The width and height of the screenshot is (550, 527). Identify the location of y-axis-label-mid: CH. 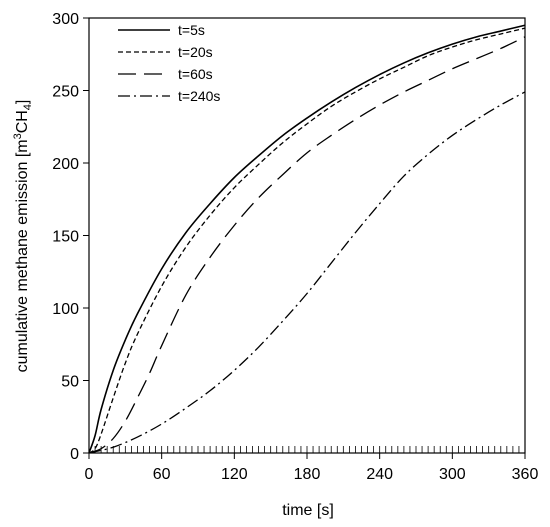
(22, 121).